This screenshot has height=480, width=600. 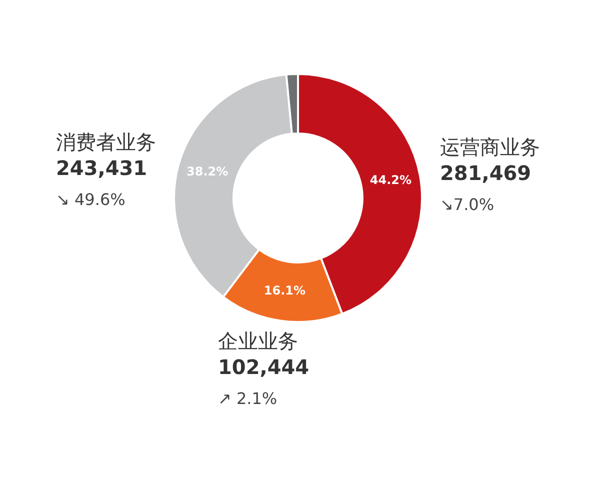 I want to click on slice-label: 企业业务, so click(x=258, y=341).